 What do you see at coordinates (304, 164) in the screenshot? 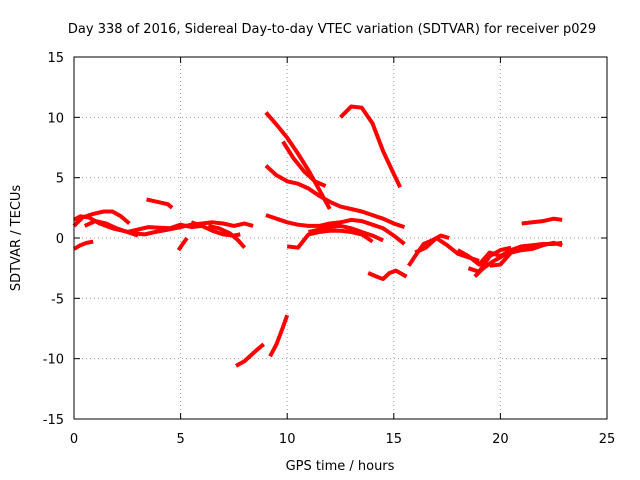
I see `series-line-s13` at bounding box center [304, 164].